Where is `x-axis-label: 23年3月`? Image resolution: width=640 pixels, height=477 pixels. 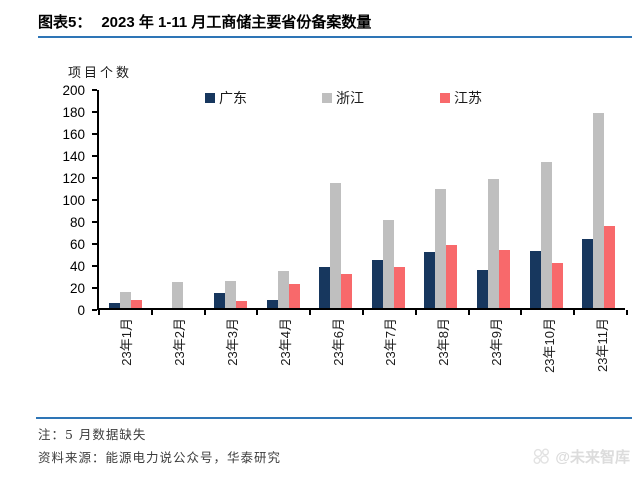 x-axis-label: 23年3月 is located at coordinates (232, 342).